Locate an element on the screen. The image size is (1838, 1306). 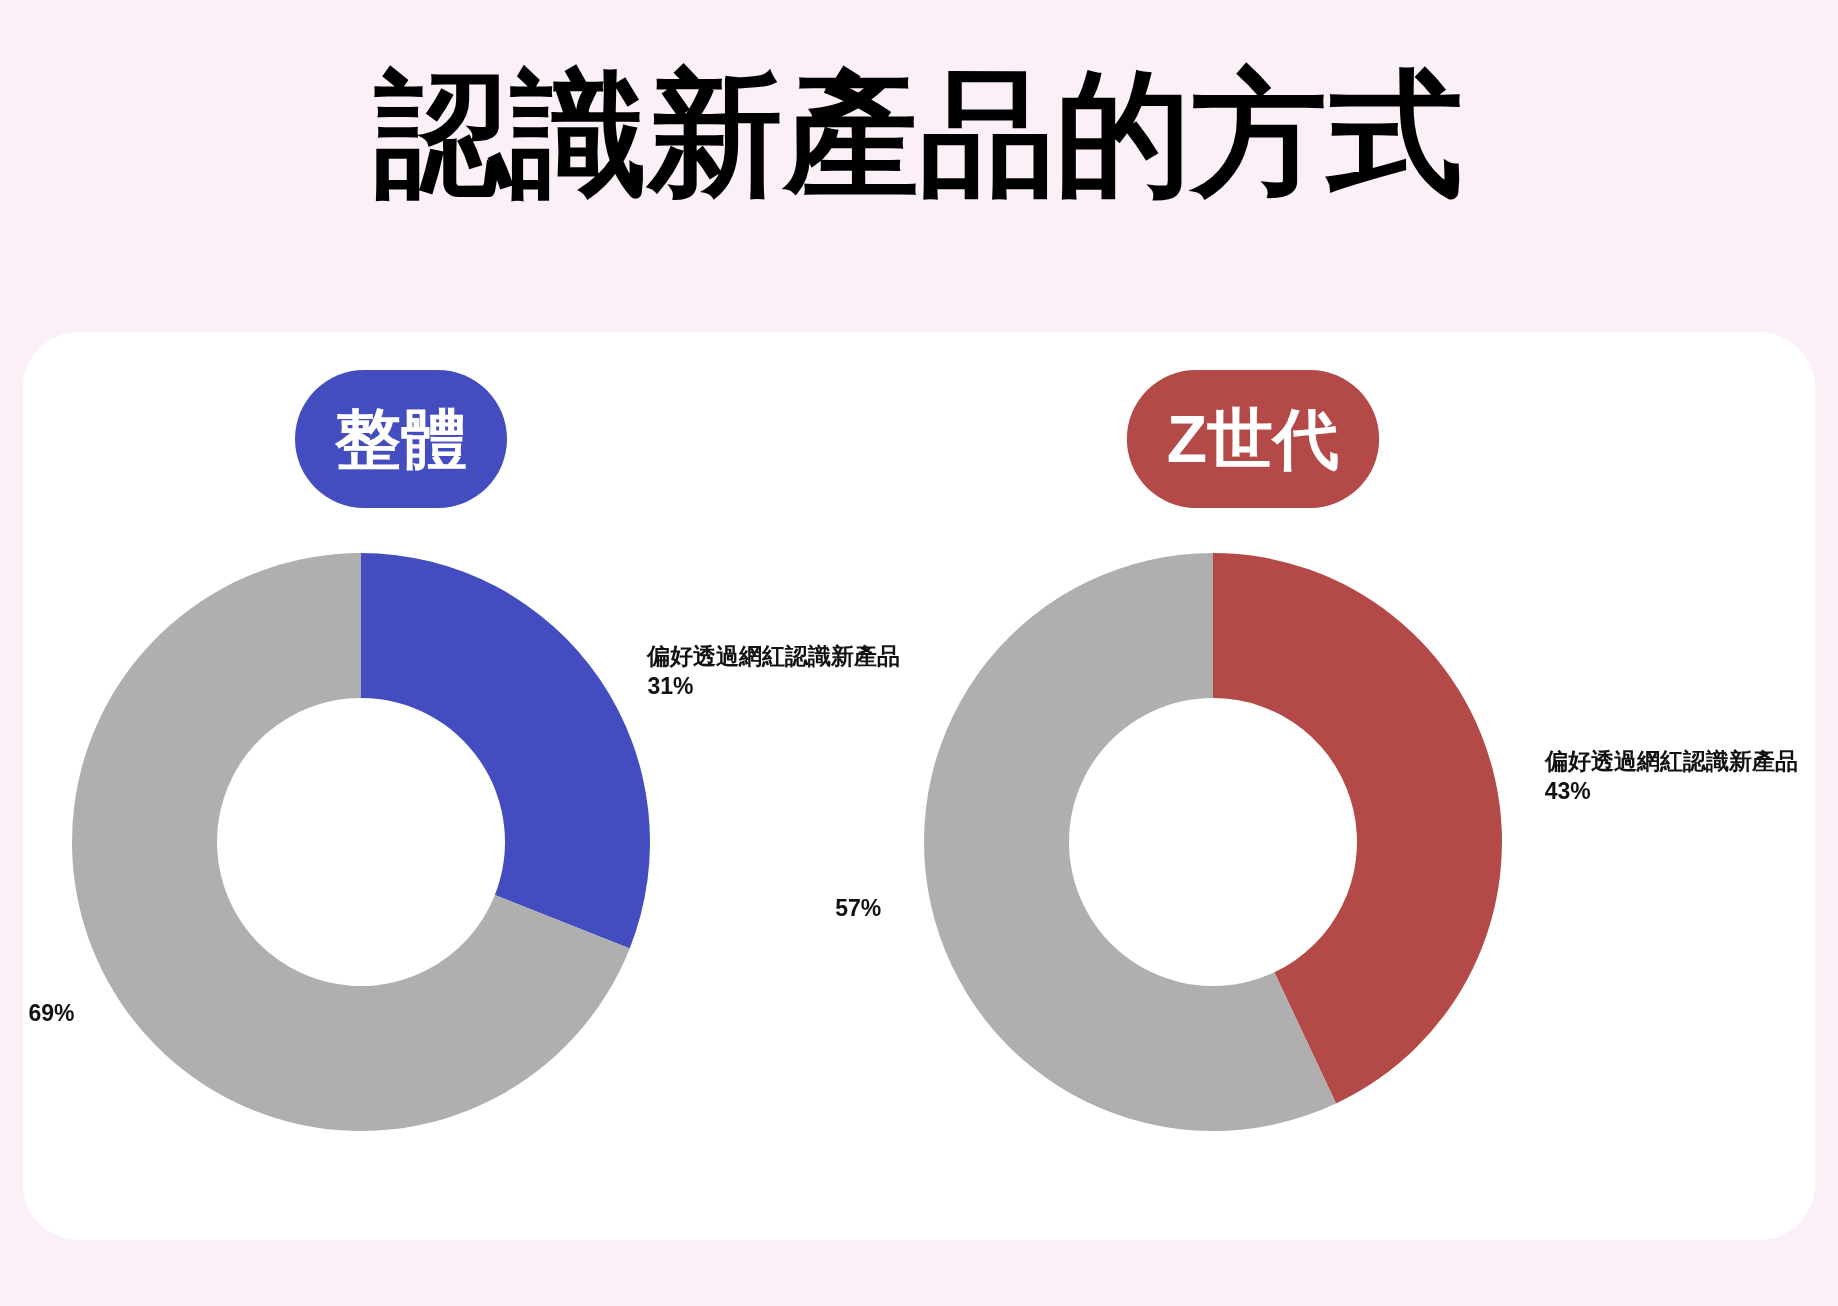
chart-title: Z世代 is located at coordinates (1253, 439).